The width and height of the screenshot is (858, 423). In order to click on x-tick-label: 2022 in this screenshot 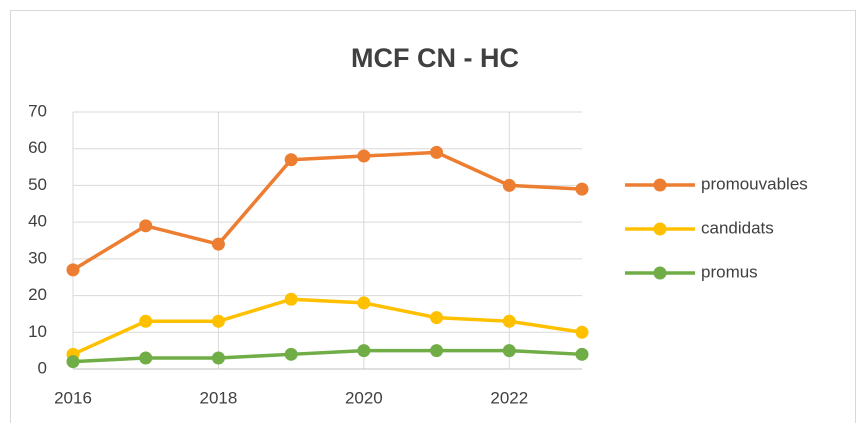, I will do `click(509, 397)`.